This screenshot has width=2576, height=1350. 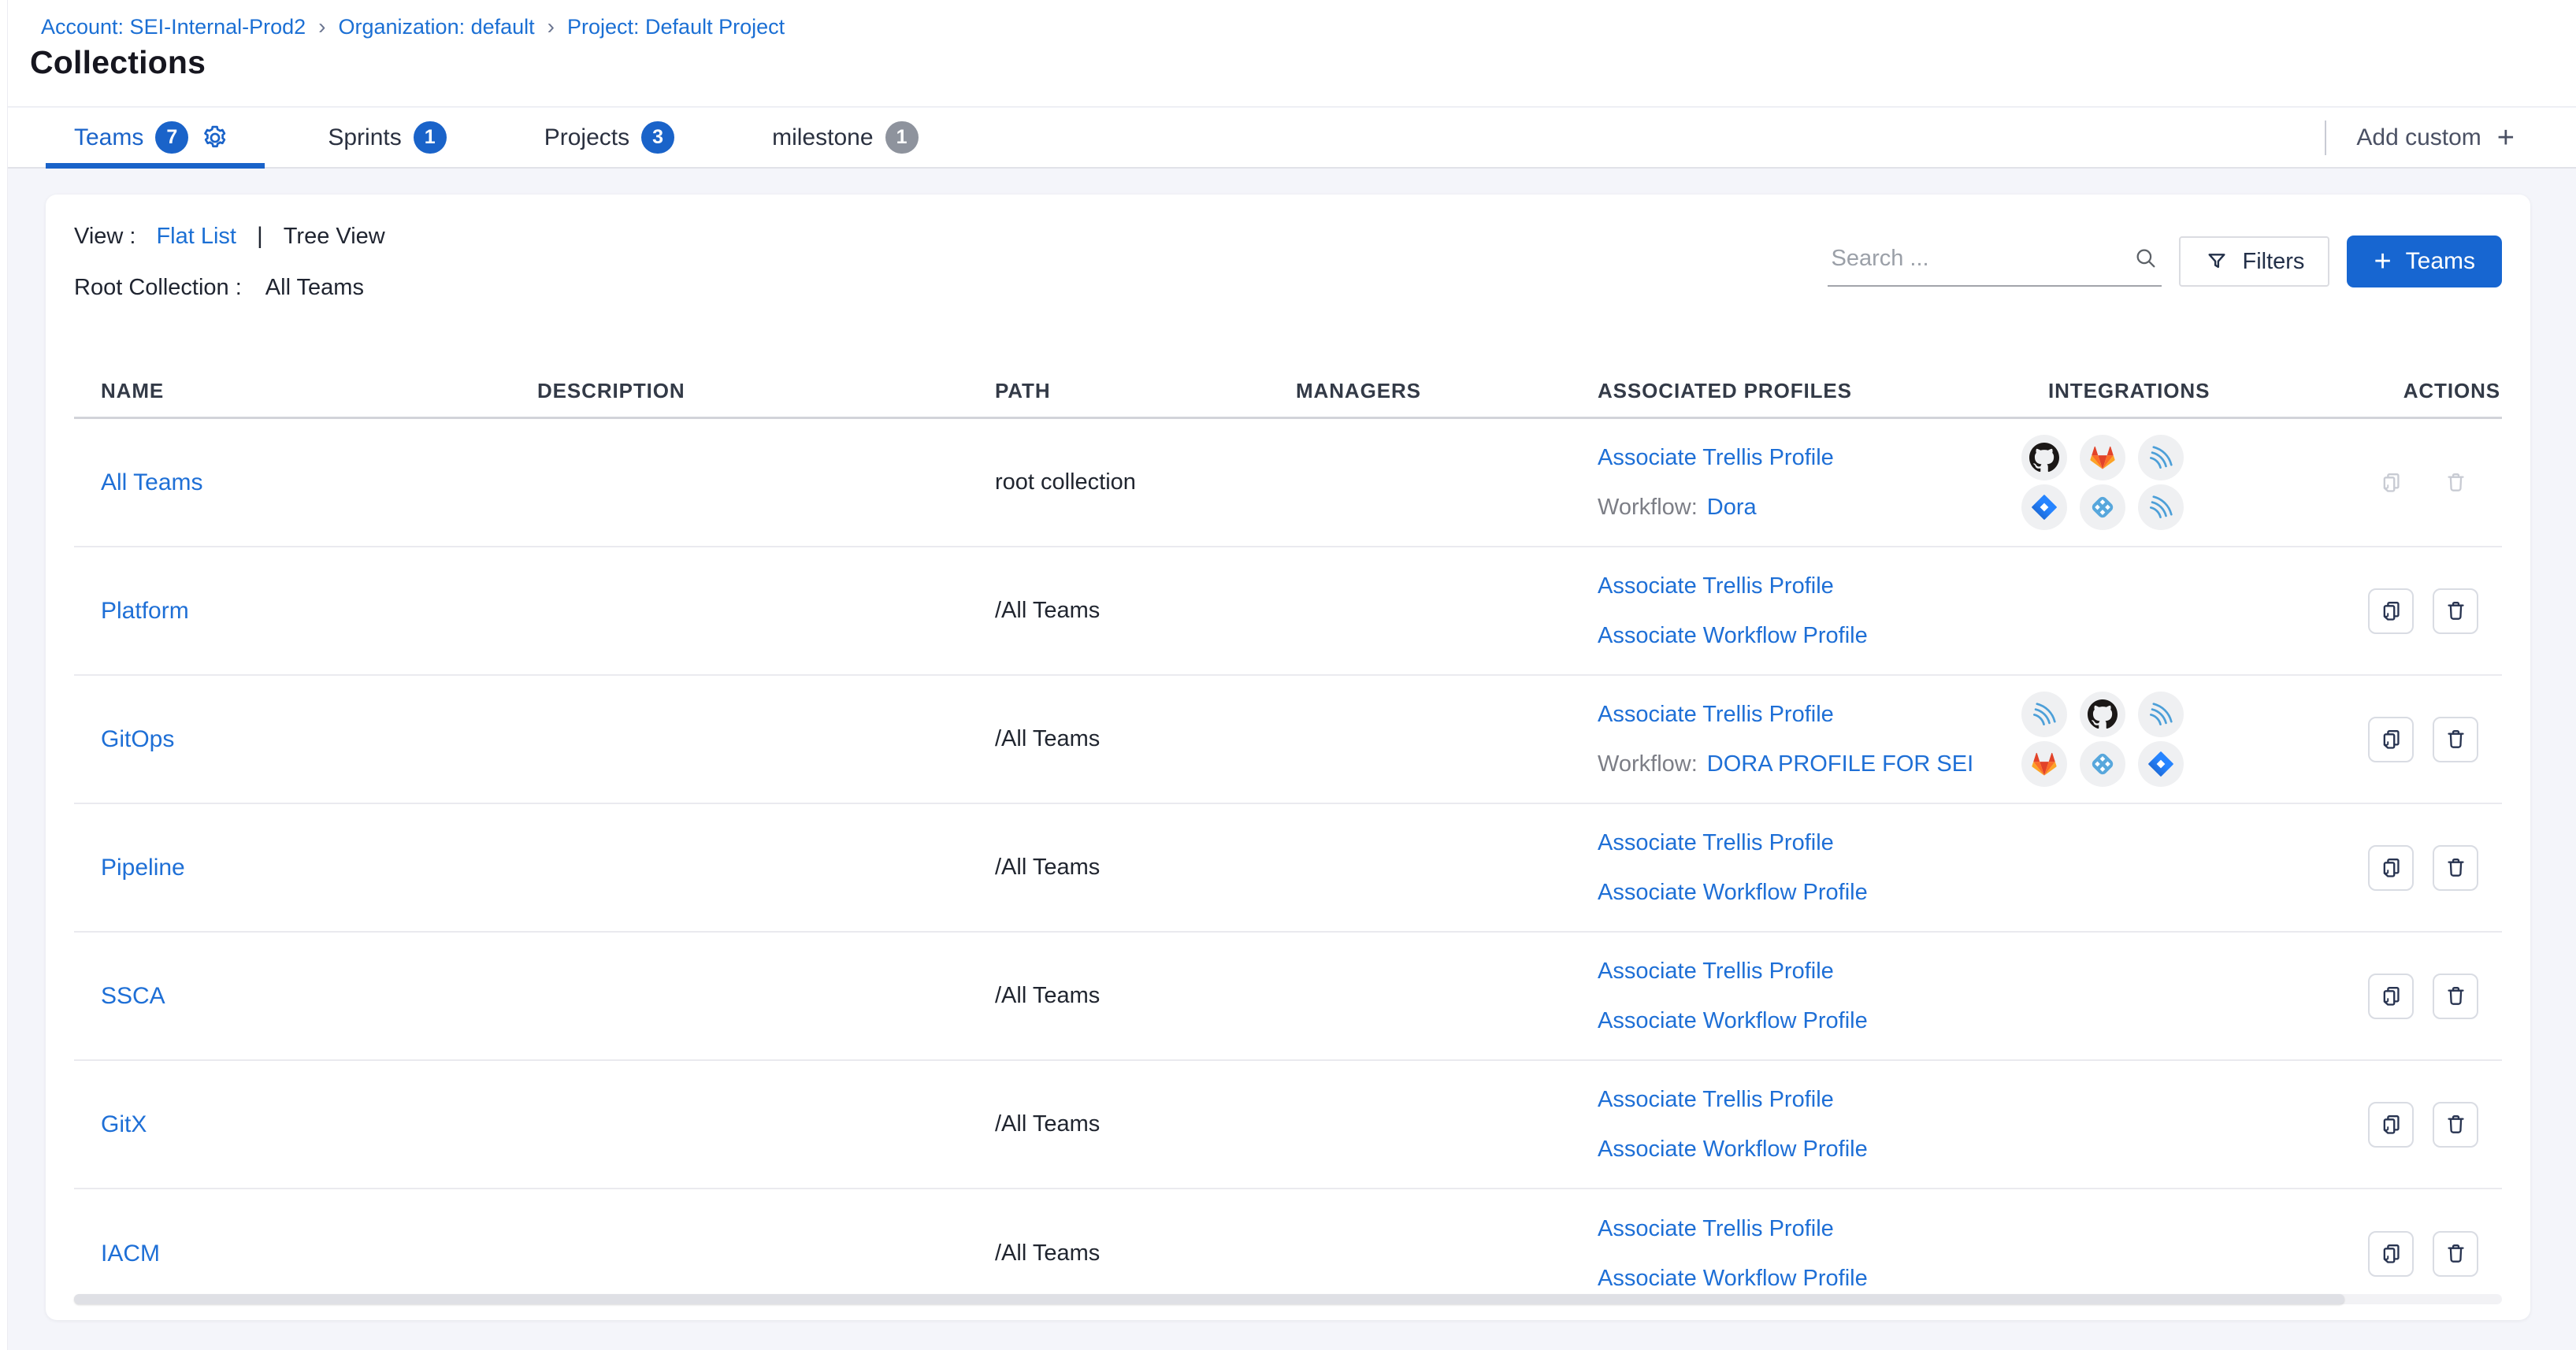 I want to click on tab-projects: Projects 3, so click(x=609, y=137).